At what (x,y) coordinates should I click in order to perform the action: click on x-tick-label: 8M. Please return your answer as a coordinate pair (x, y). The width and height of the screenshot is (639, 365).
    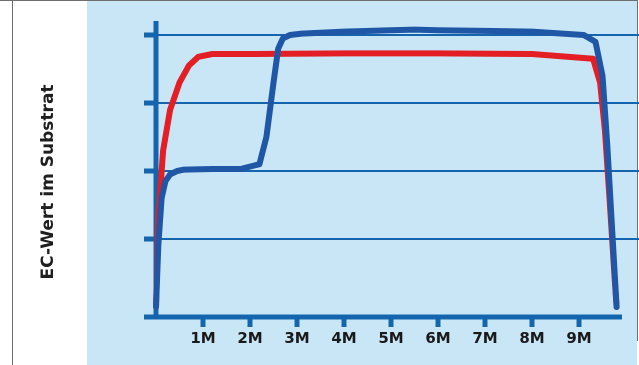
    Looking at the image, I should click on (531, 338).